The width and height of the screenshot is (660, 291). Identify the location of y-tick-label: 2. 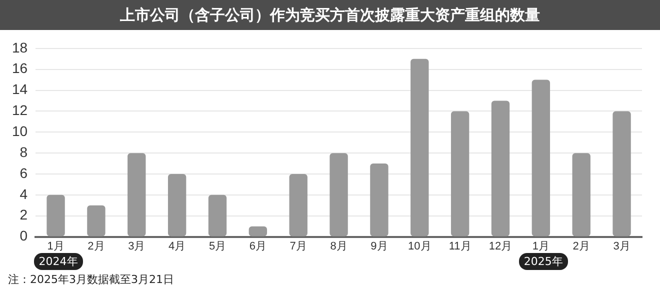
(24, 214).